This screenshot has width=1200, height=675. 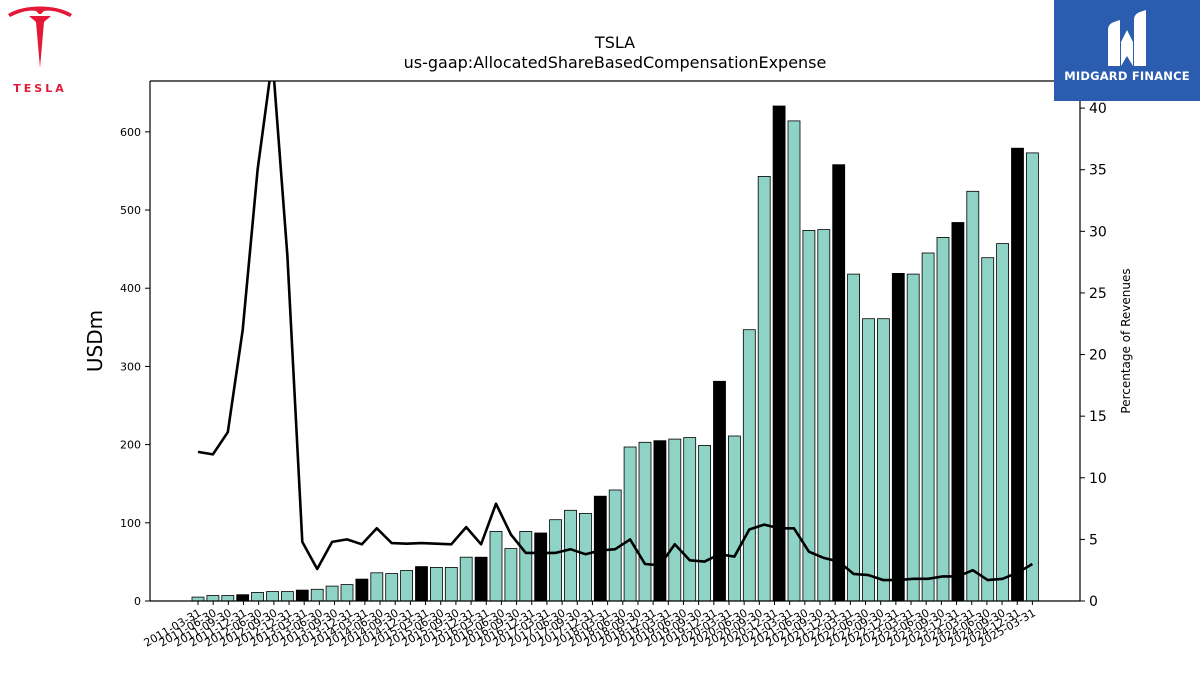 I want to click on y-tick-label-300: 300, so click(x=130, y=366).